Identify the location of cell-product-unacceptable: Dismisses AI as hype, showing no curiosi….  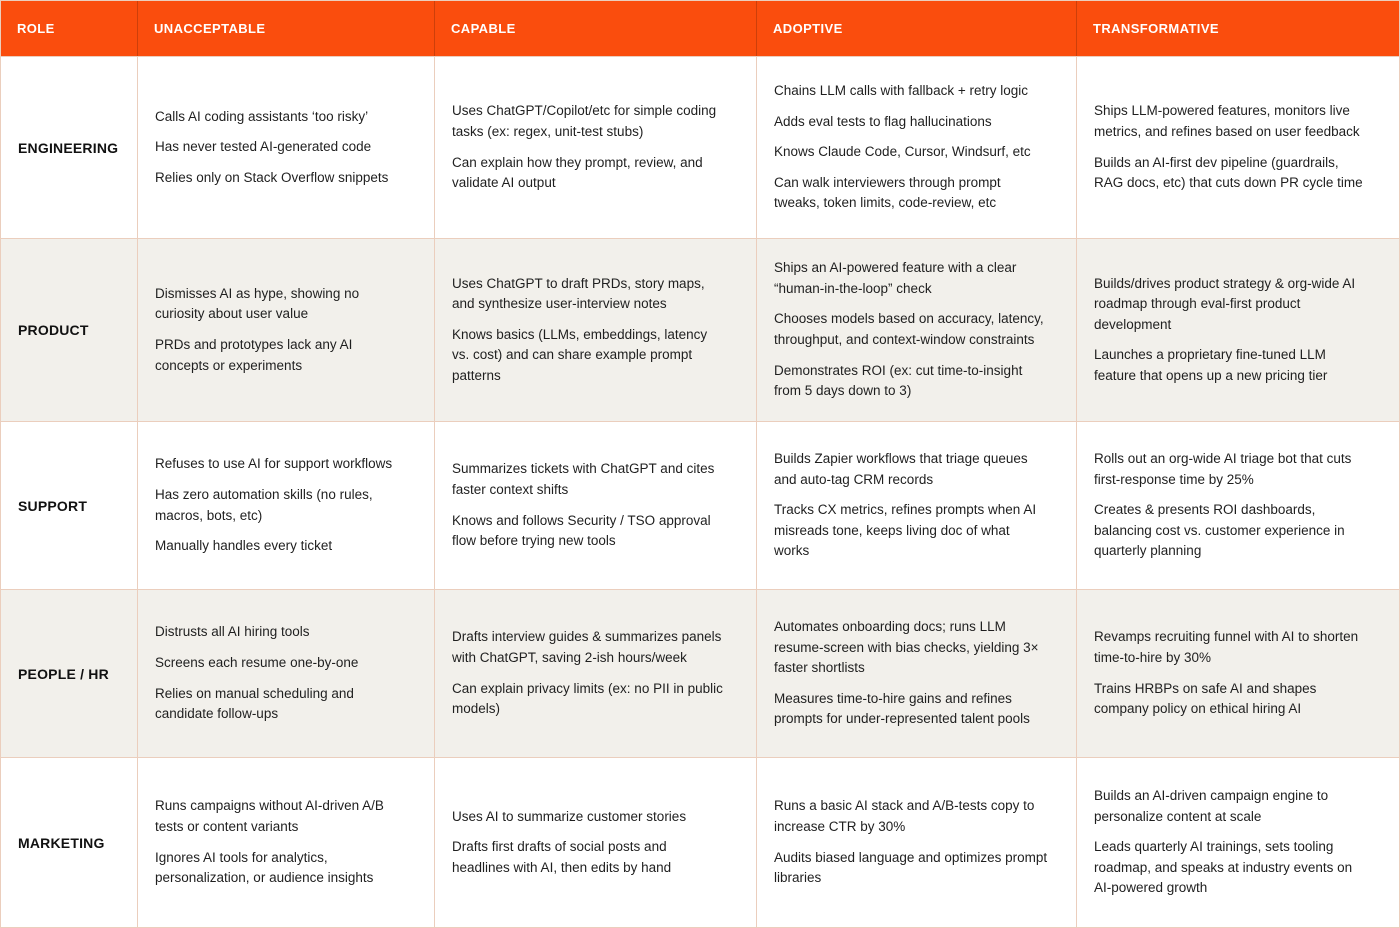
(286, 330).